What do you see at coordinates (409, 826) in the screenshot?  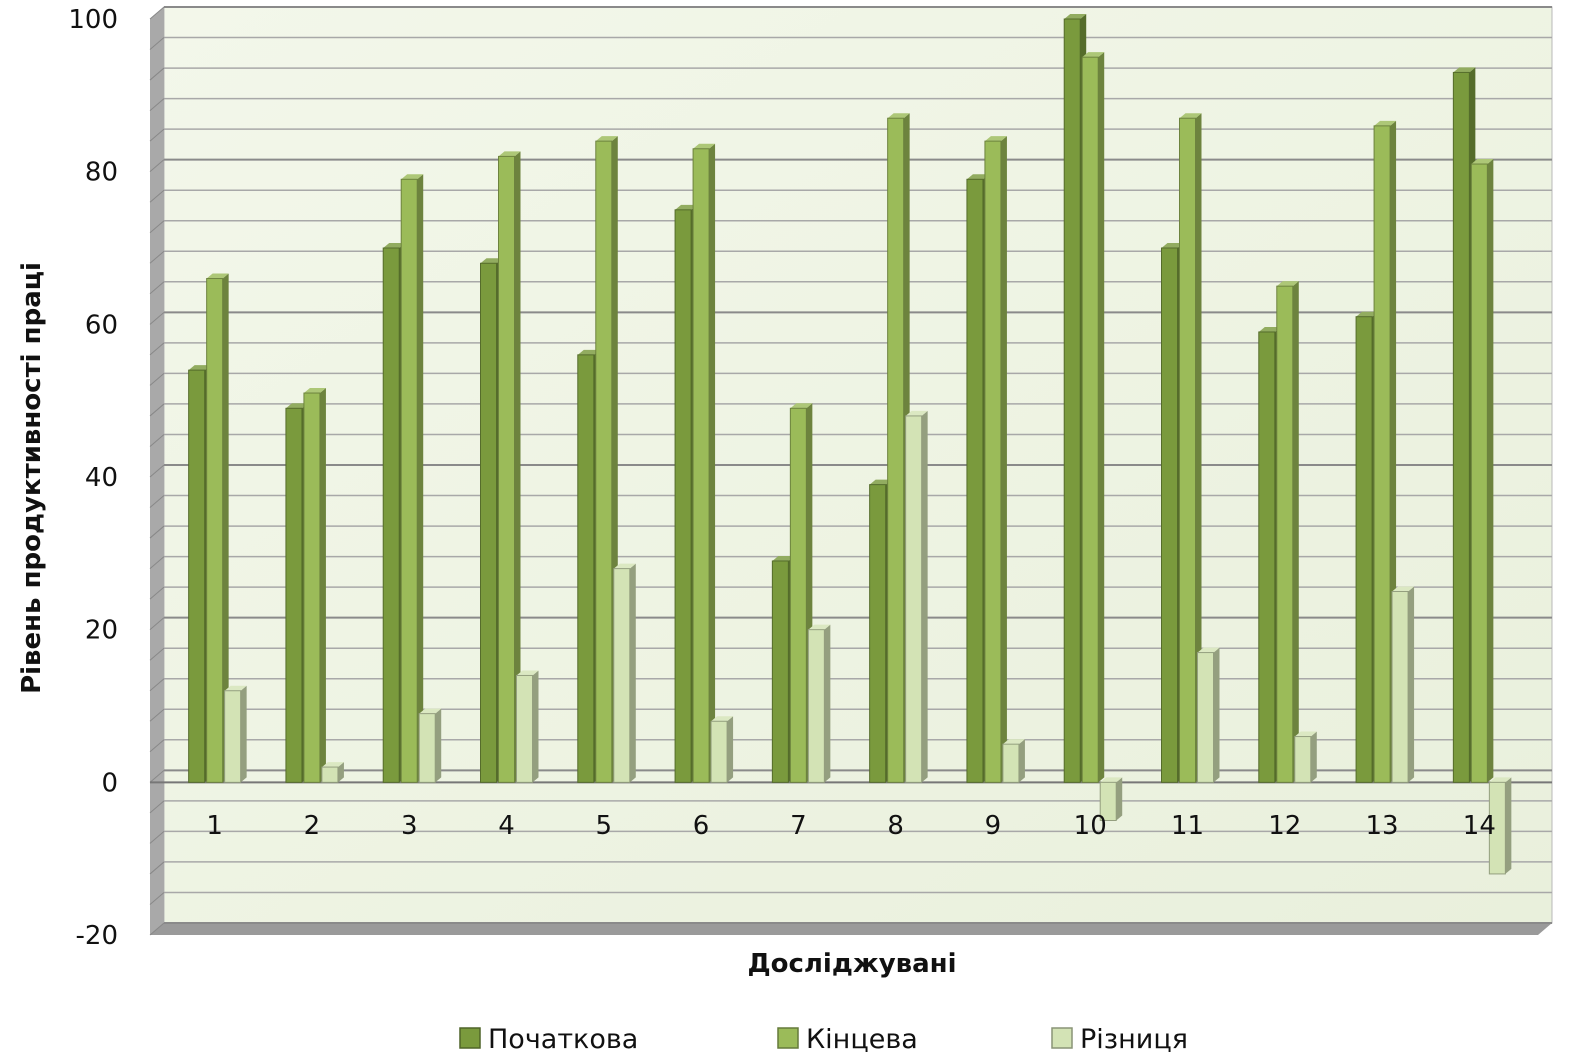 I see `x-tick-label: 3` at bounding box center [409, 826].